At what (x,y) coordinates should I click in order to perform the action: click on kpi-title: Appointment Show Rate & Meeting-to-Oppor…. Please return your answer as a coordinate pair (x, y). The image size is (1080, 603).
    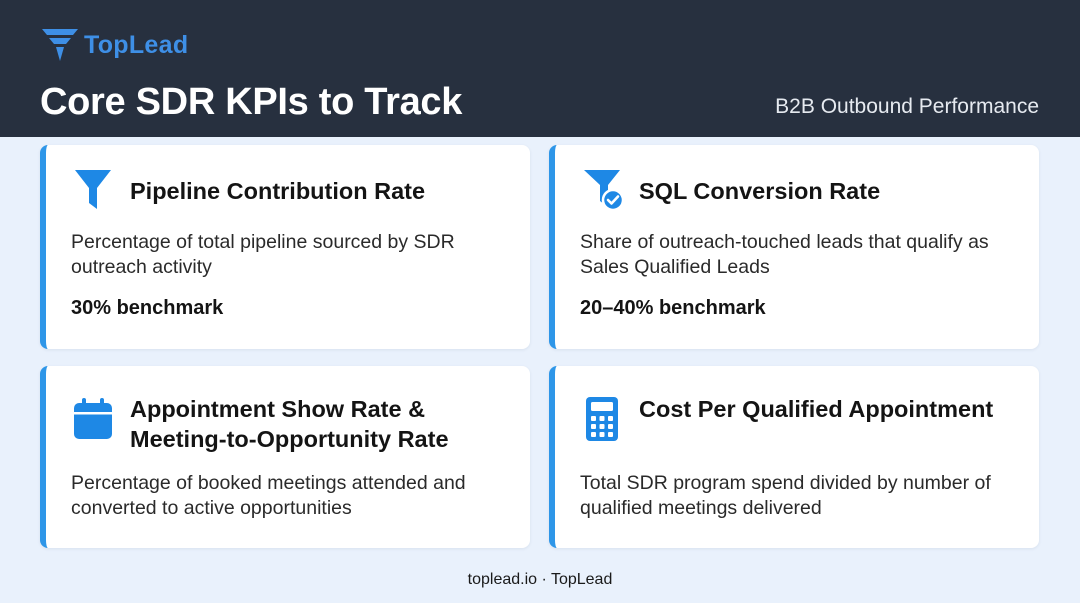
    Looking at the image, I should click on (289, 424).